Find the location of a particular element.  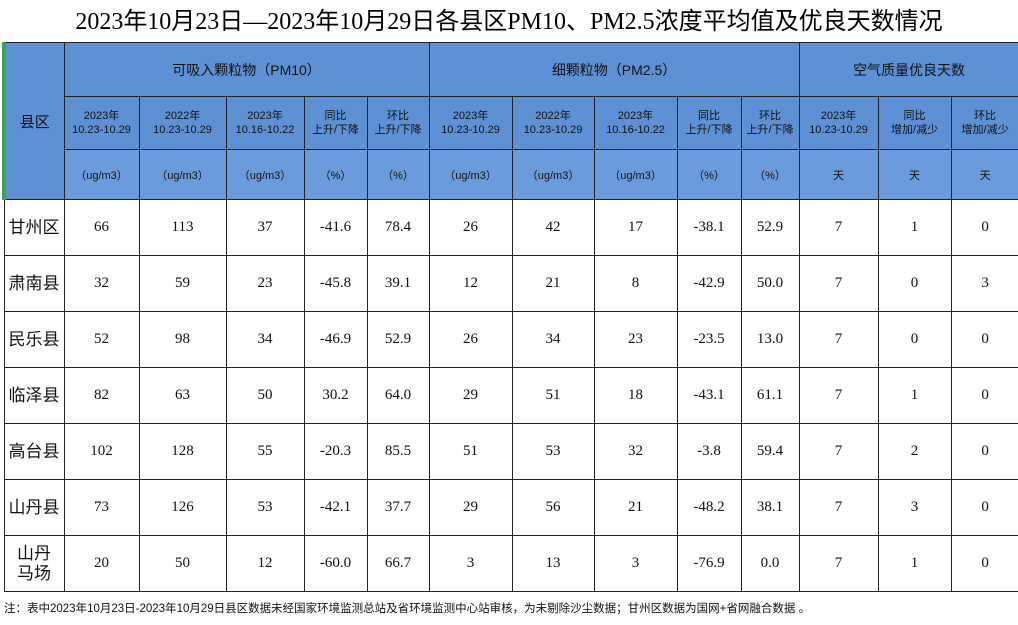

value-cell: 37 is located at coordinates (265, 227).